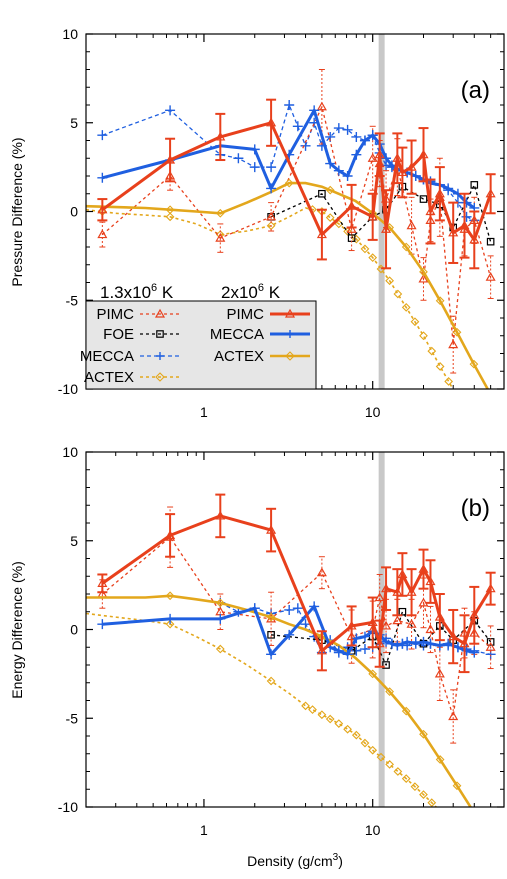 This screenshot has height=879, width=507. Describe the element at coordinates (17, 629) in the screenshot. I see `y-axis-label-b: Energy Difference (%)` at that location.